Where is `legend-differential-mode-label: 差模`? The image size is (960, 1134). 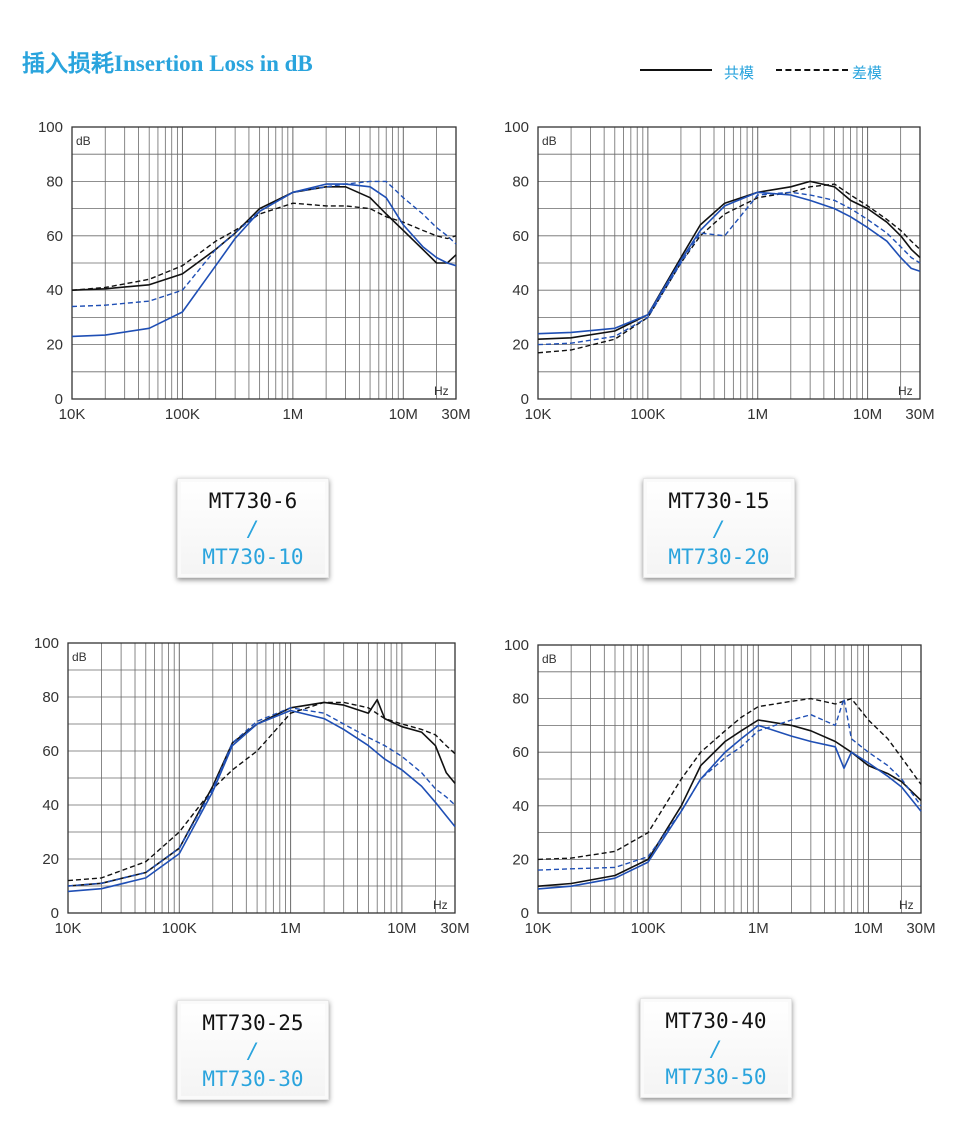 legend-differential-mode-label: 差模 is located at coordinates (867, 73).